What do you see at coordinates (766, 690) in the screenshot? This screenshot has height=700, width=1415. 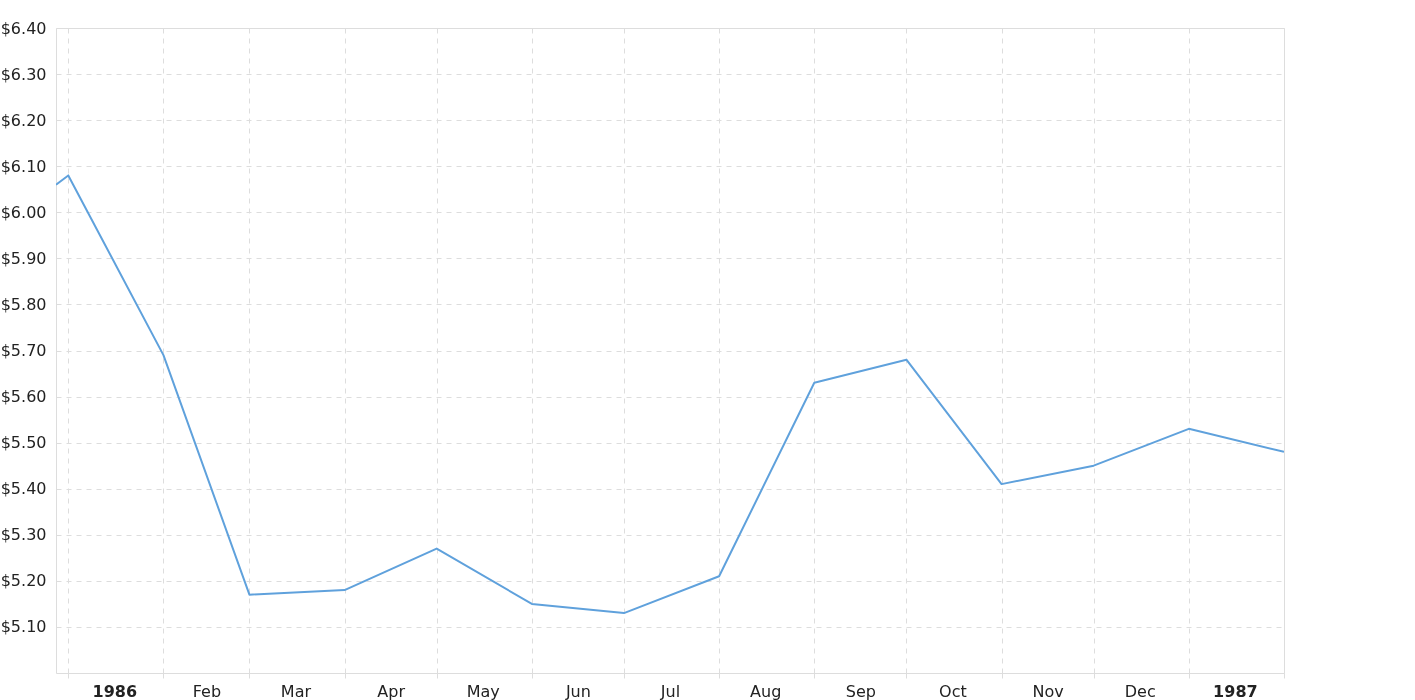 I see `x-tick-label: Aug` at bounding box center [766, 690].